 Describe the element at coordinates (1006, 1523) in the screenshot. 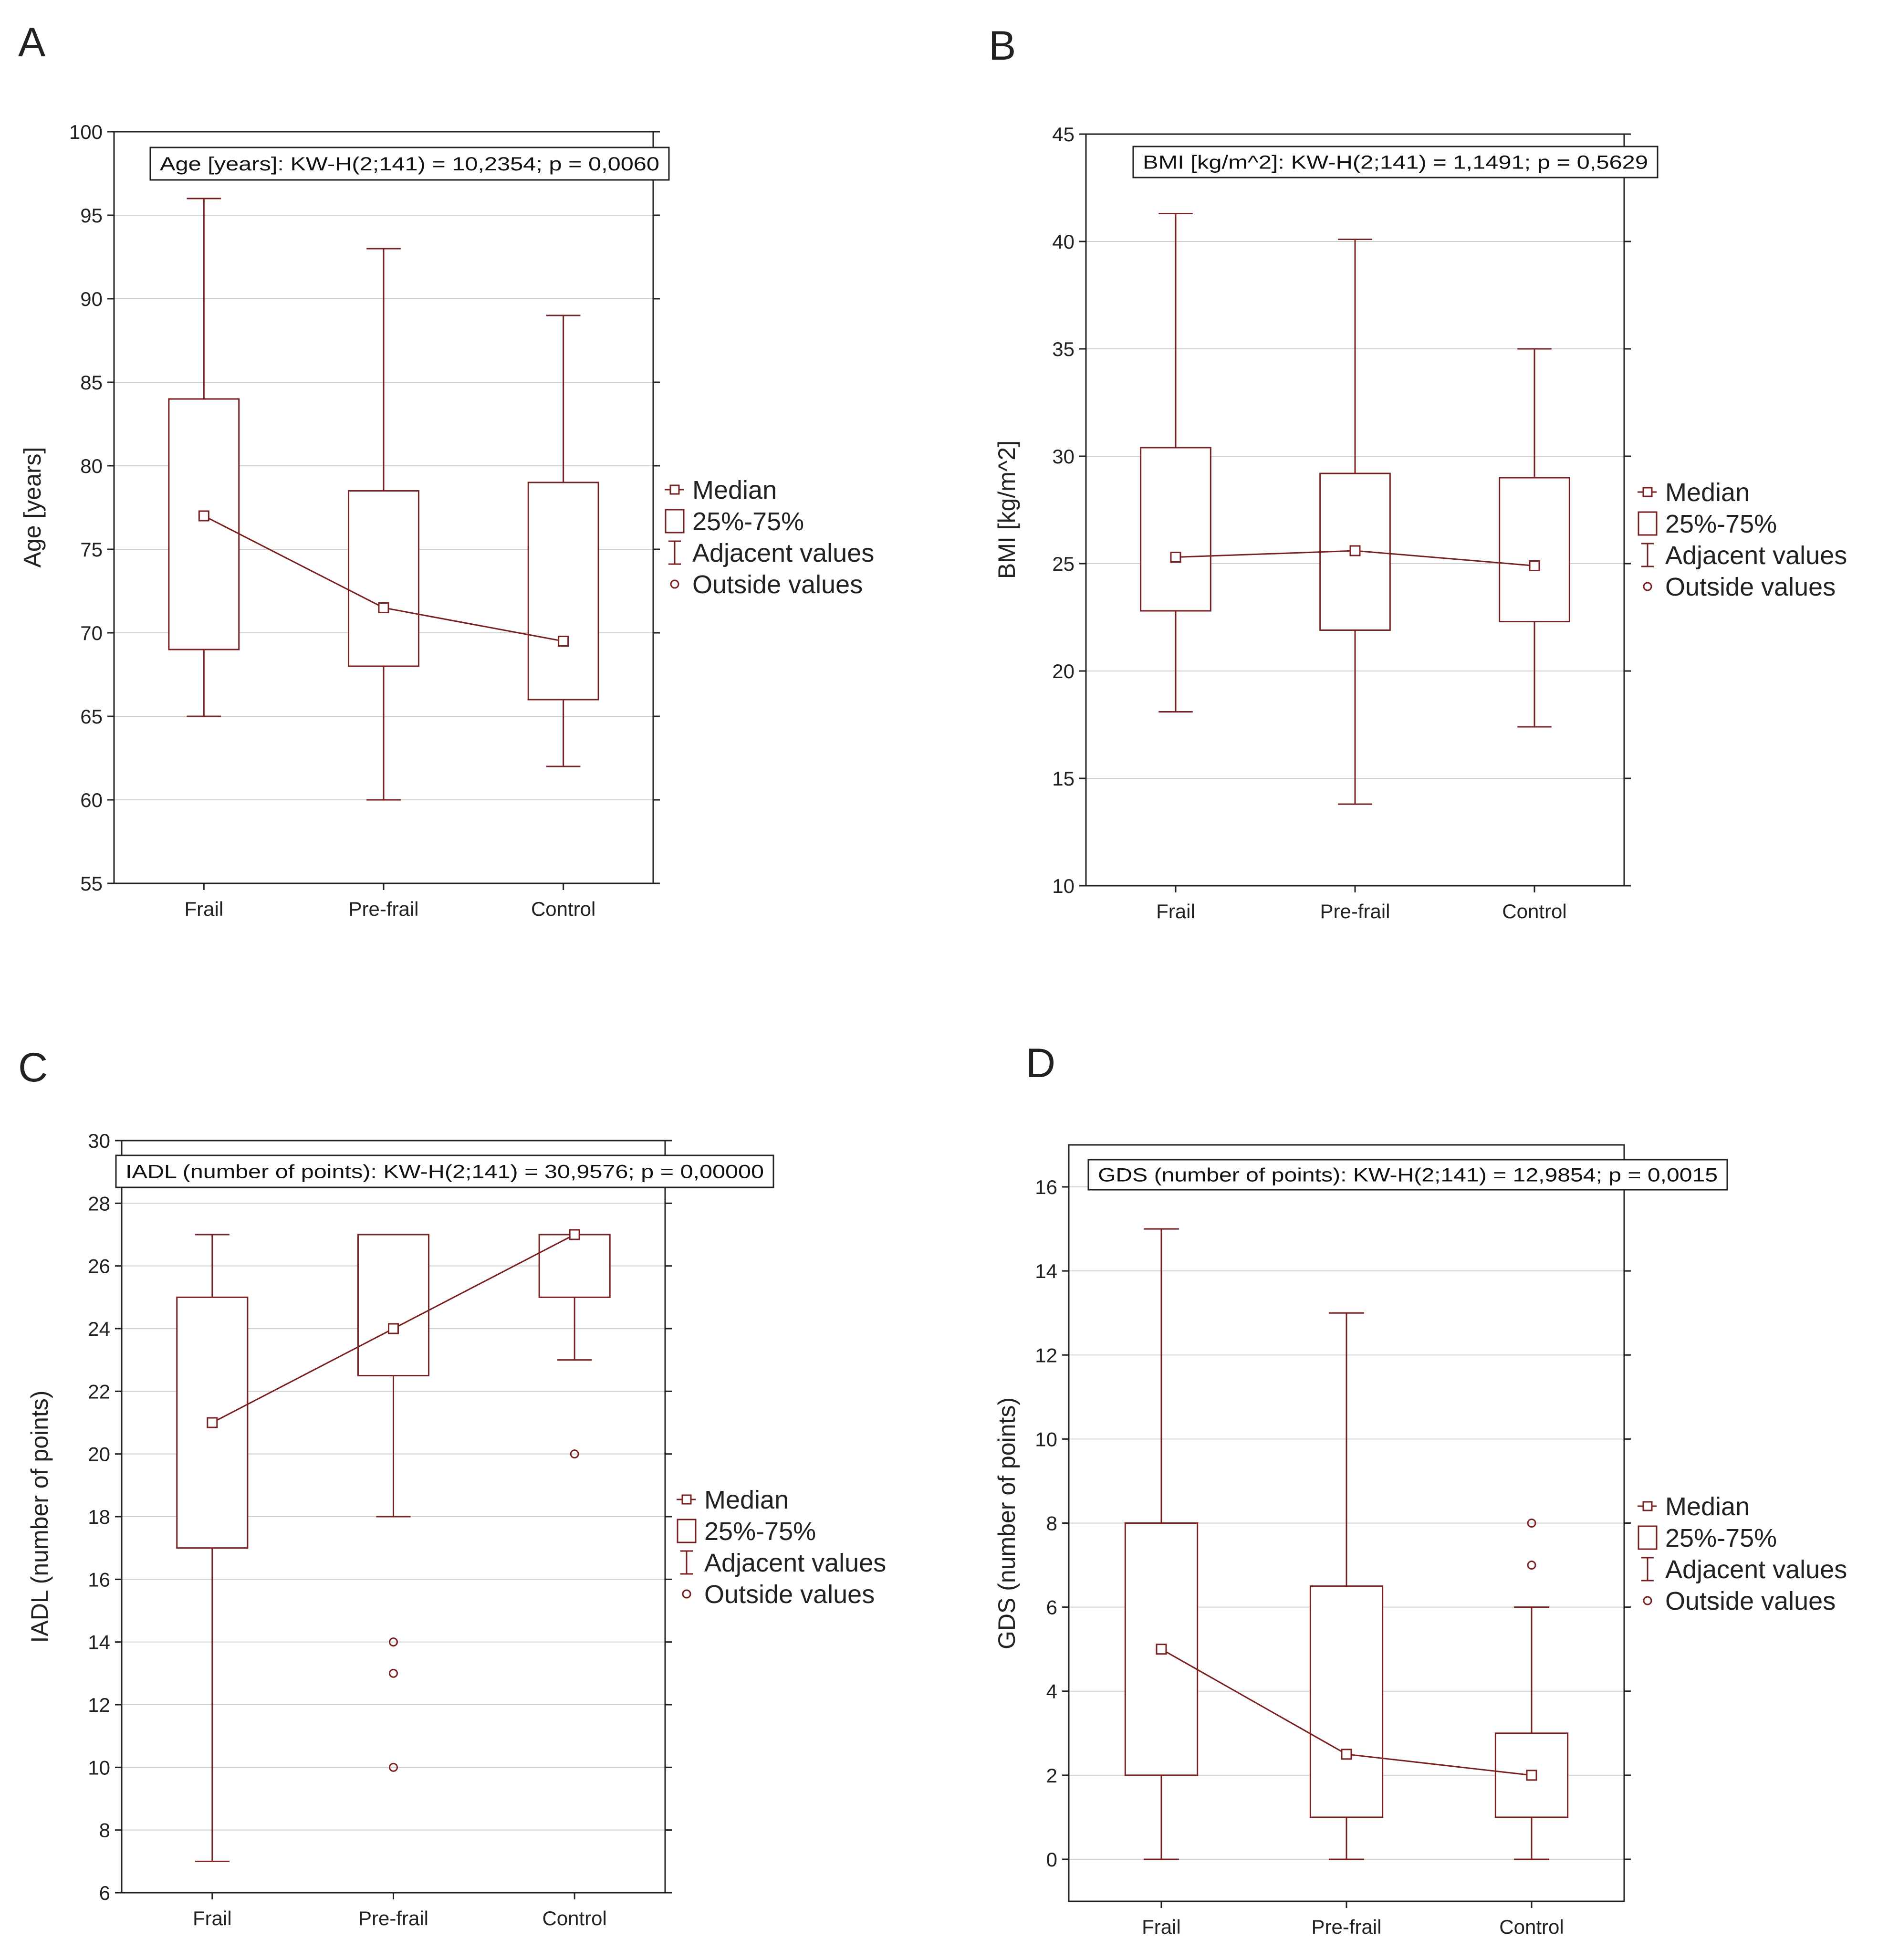

I see `y-axis-label: GDS (number of points)` at that location.